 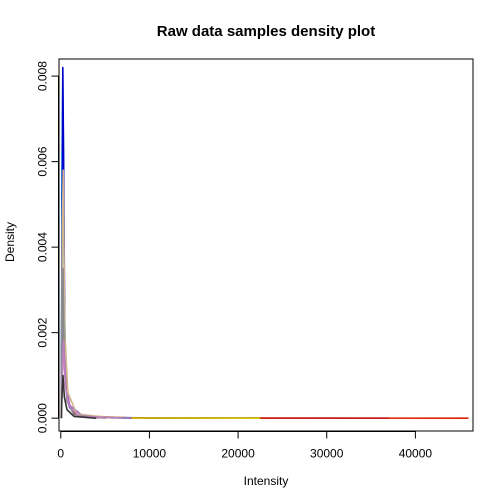 What do you see at coordinates (416, 454) in the screenshot?
I see `x-tick-label: 40000` at bounding box center [416, 454].